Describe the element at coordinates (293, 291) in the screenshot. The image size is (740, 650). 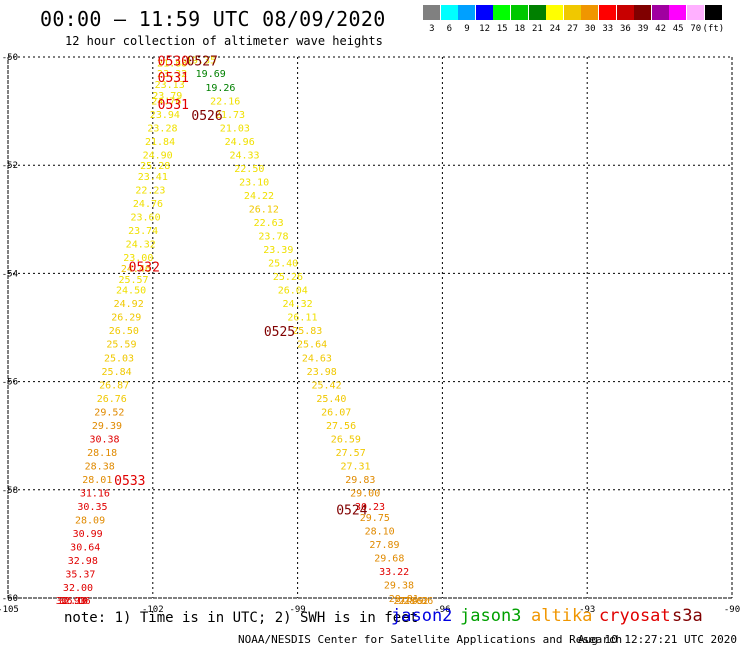
I see `swh-value-label: 26.04` at that location.